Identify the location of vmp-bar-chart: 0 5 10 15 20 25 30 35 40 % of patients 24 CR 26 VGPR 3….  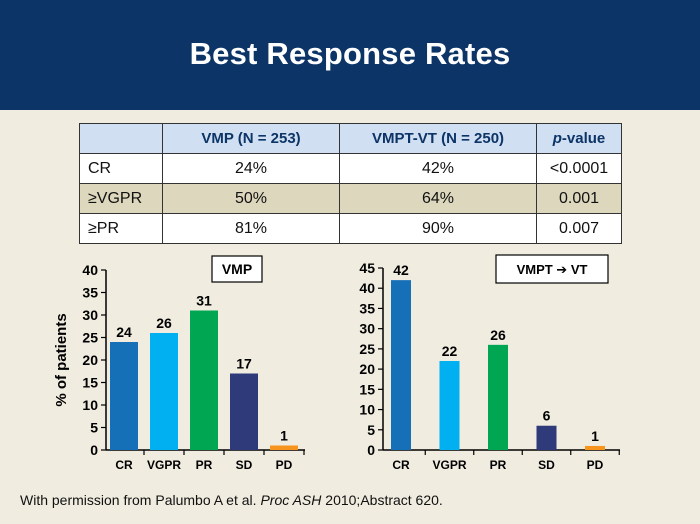
(179, 363).